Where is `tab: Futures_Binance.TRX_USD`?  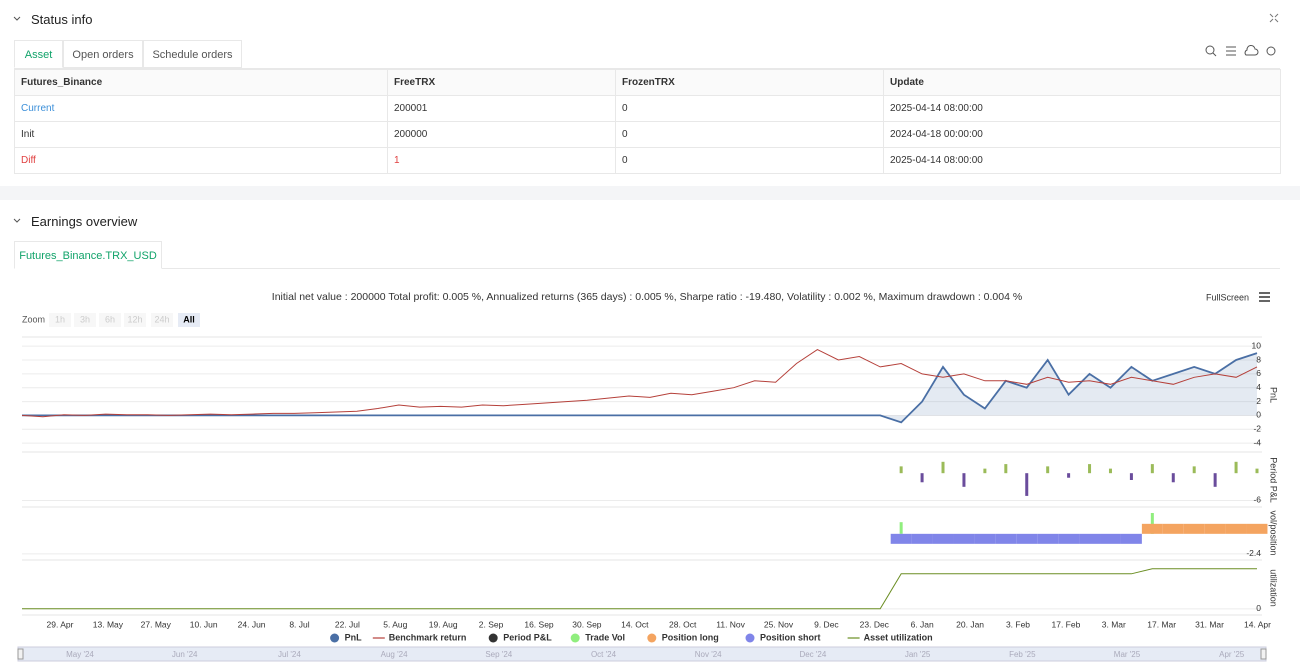 tab: Futures_Binance.TRX_USD is located at coordinates (88, 255).